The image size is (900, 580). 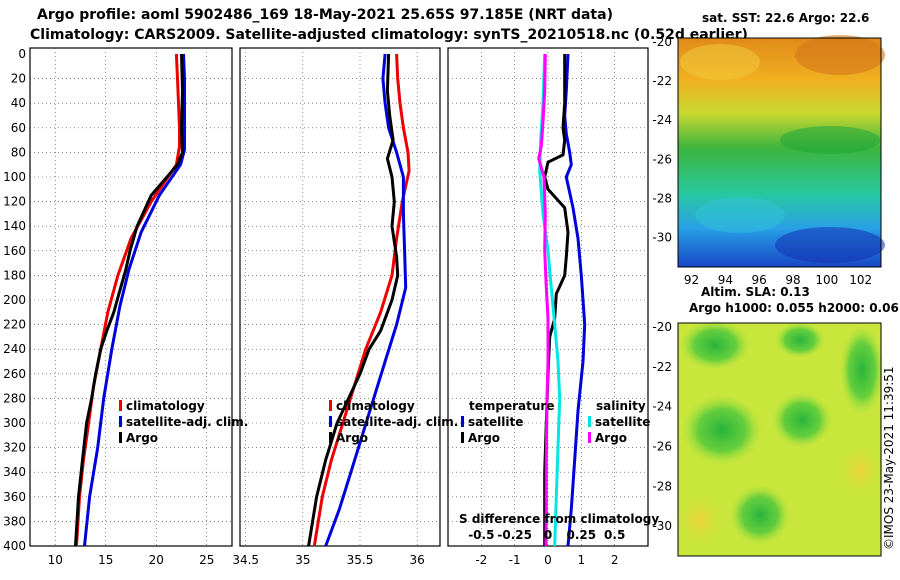 I want to click on legend-label-argo: Argo, so click(x=352, y=438).